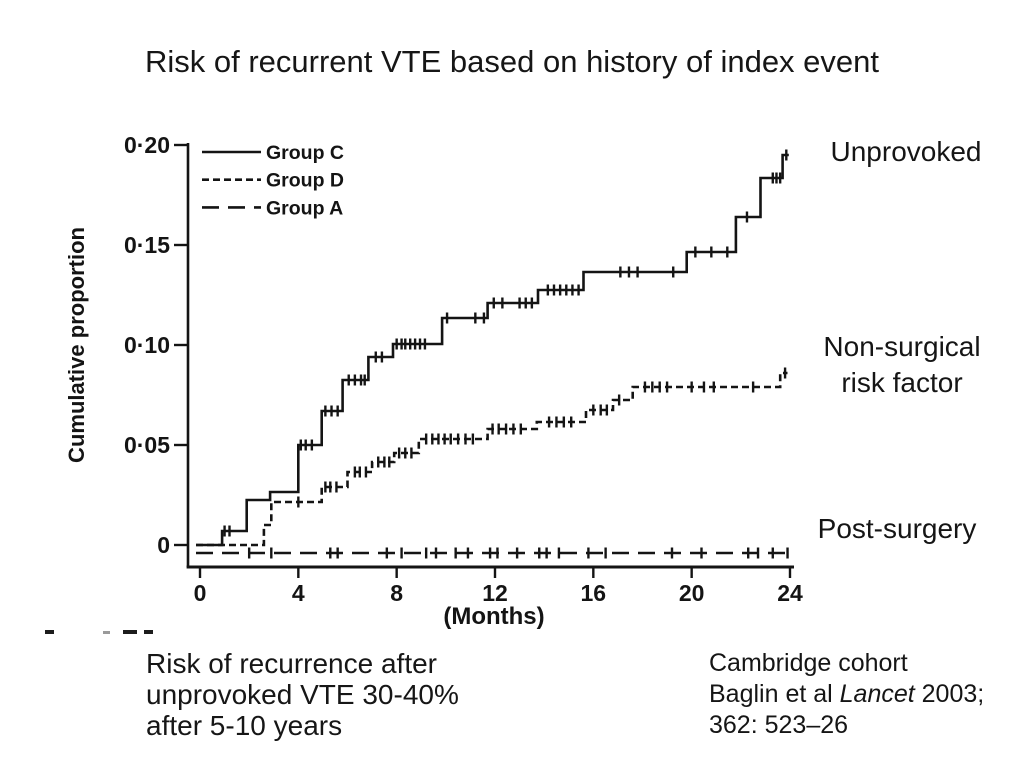  What do you see at coordinates (495, 593) in the screenshot?
I see `x-tick-label: 12` at bounding box center [495, 593].